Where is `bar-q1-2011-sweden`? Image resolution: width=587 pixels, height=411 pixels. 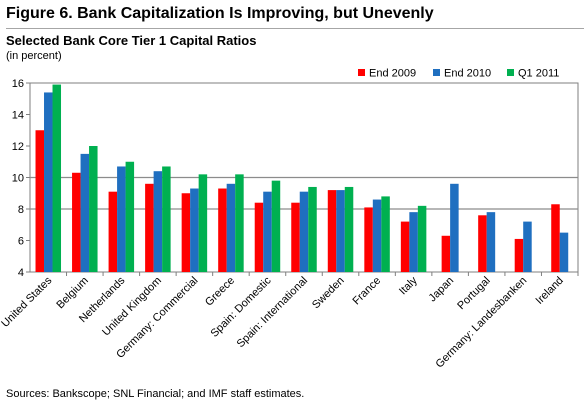 bar-q1-2011-sweden is located at coordinates (349, 229).